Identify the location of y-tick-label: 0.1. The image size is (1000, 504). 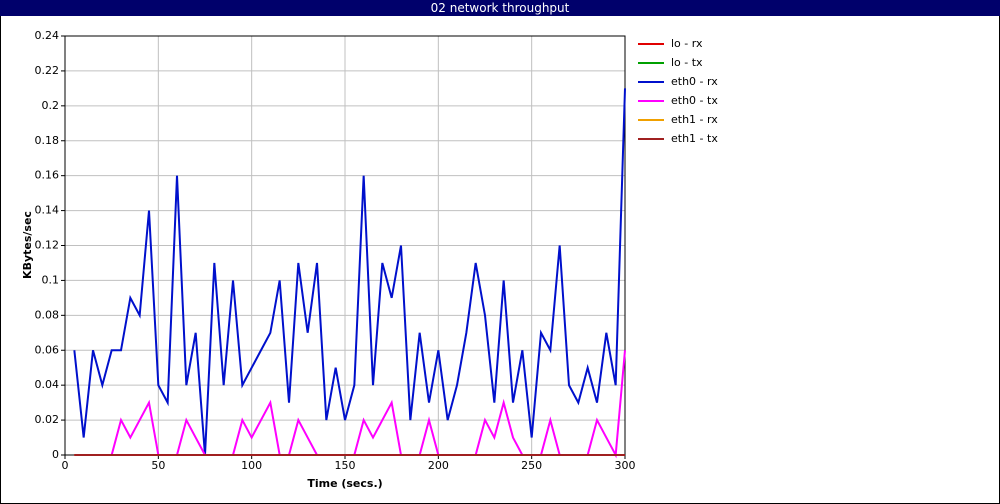
(51, 279).